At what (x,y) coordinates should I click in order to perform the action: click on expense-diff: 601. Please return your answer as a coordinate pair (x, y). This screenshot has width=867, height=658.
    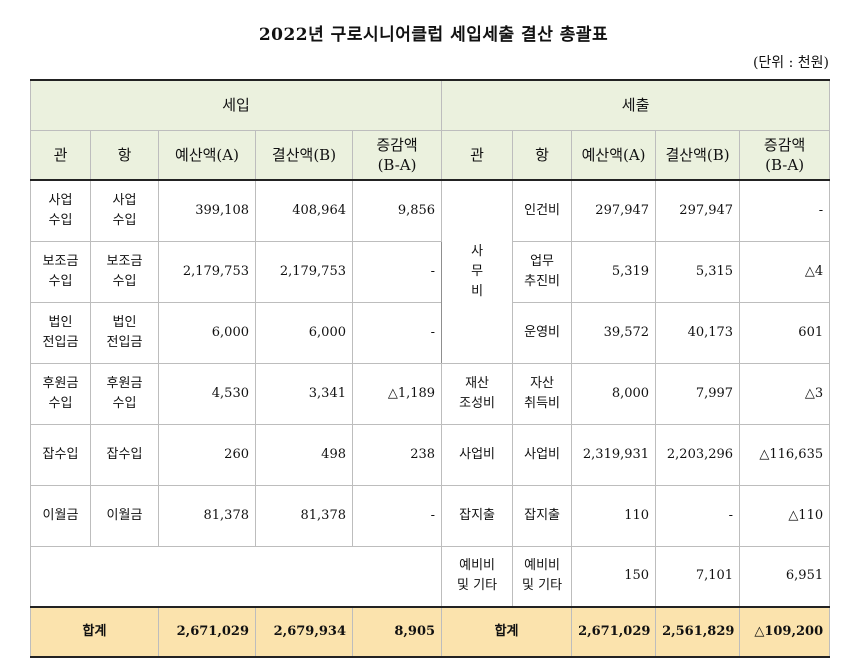
    Looking at the image, I should click on (785, 332).